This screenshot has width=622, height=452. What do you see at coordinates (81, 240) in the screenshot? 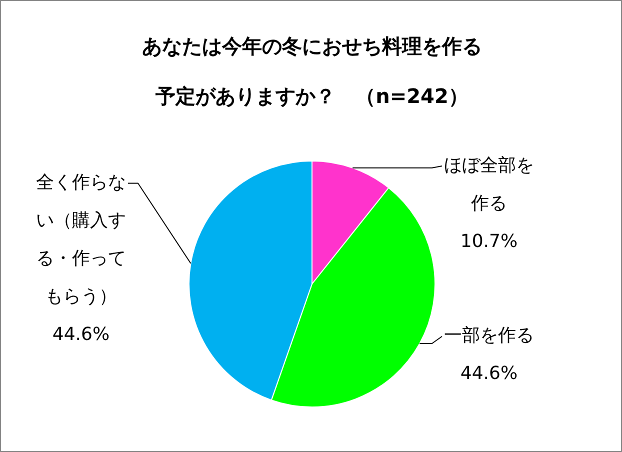
I see `slice-label: 全く作らない（購入する・作ってもらう）` at bounding box center [81, 240].